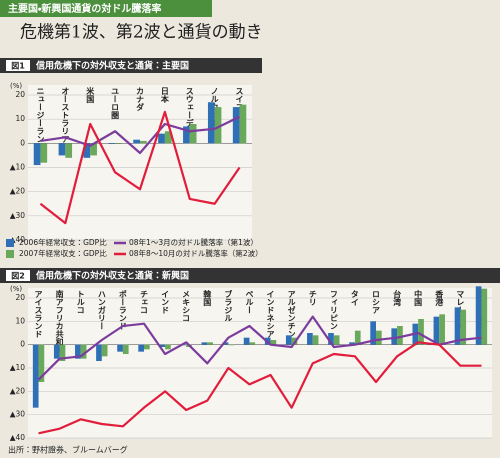  I want to click on category-label: インド, so click(165, 302).